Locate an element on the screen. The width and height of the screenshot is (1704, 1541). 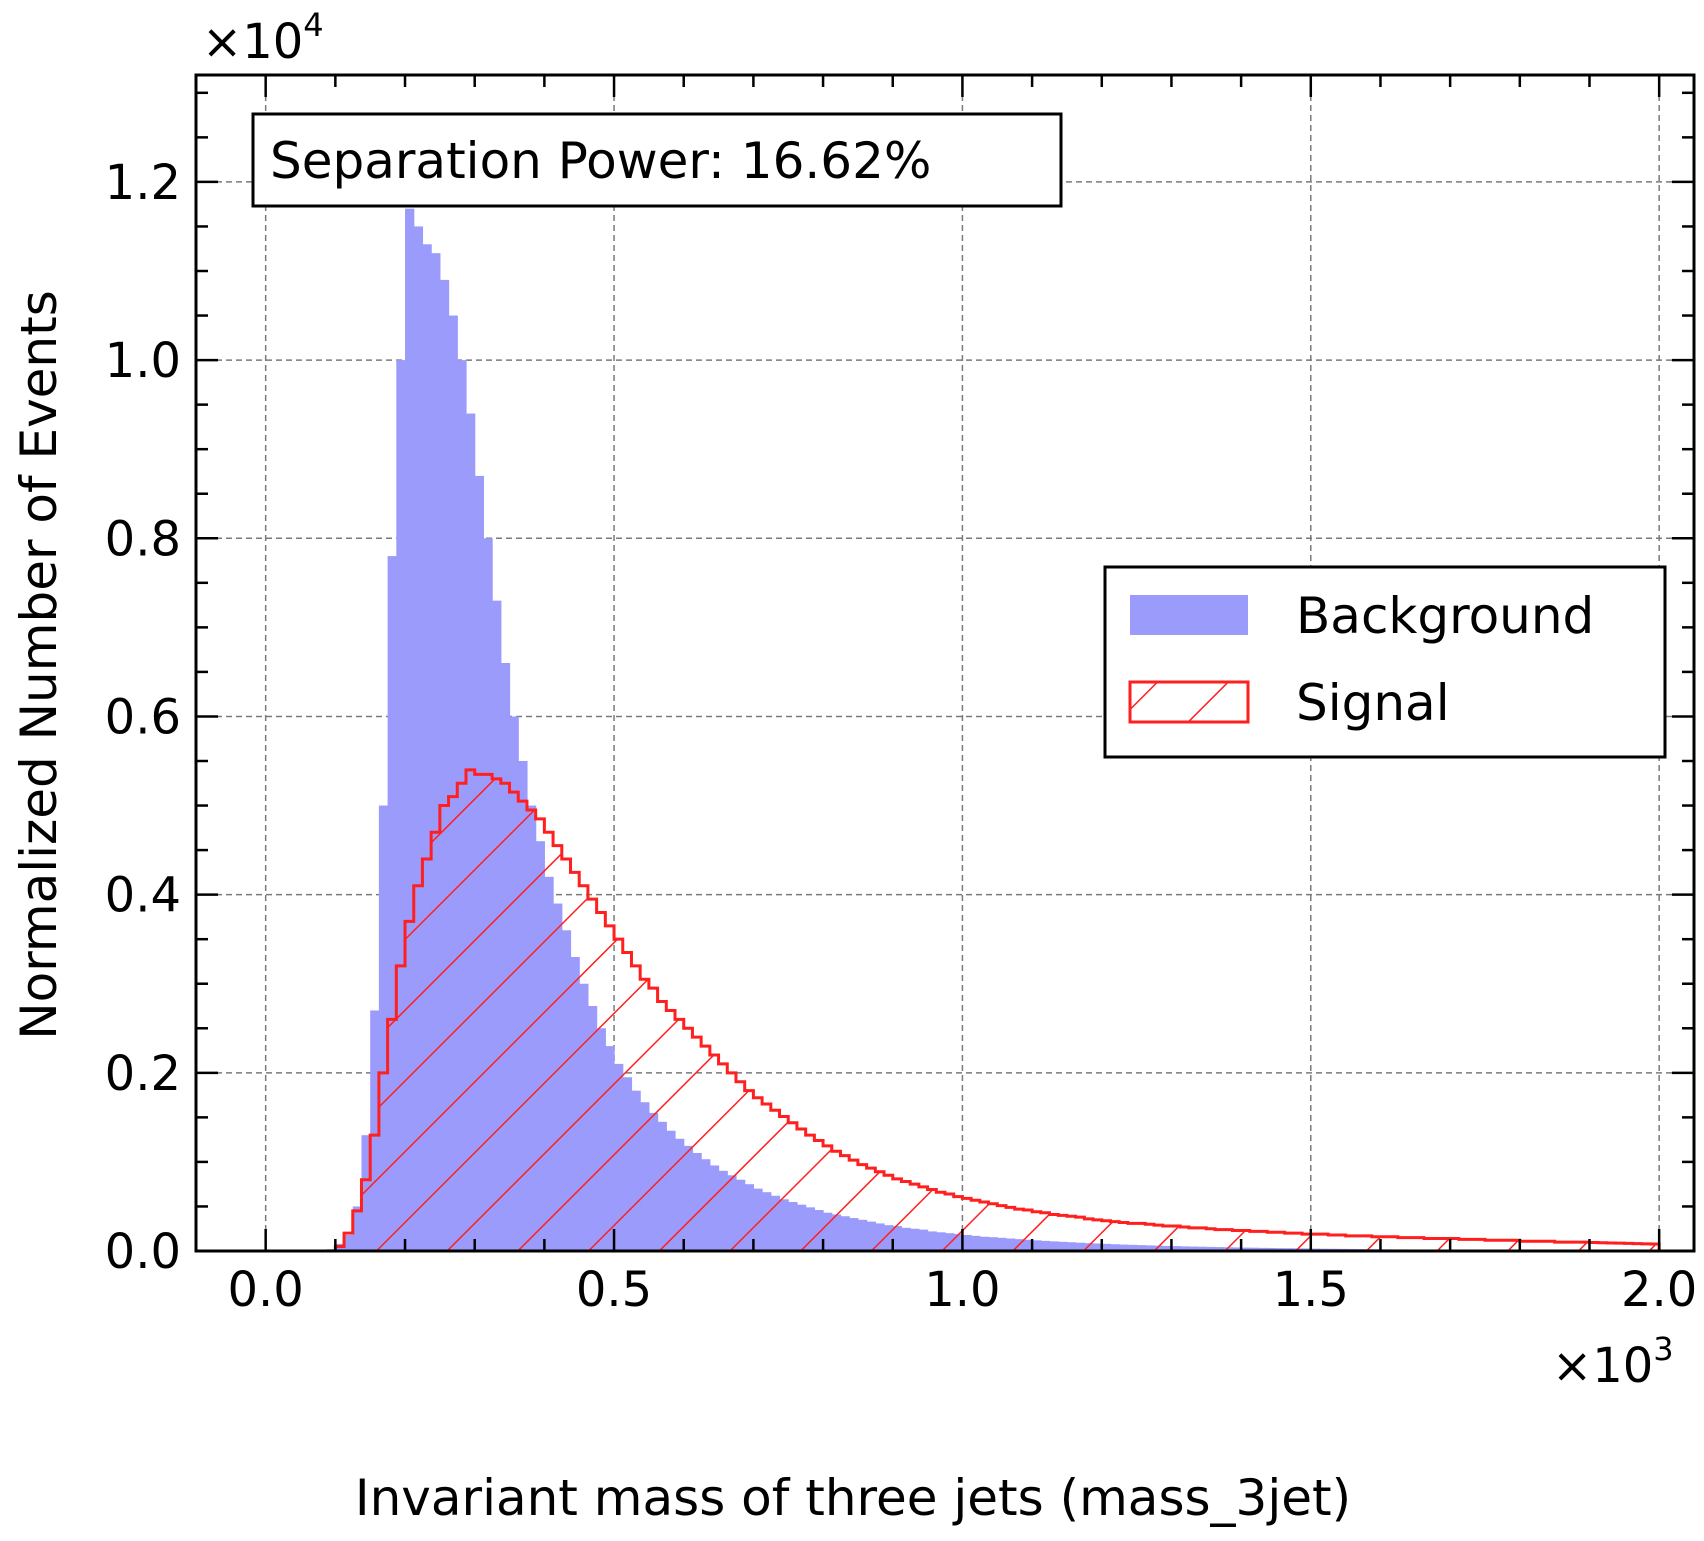
x-tick-label: 1.0 is located at coordinates (962, 1290).